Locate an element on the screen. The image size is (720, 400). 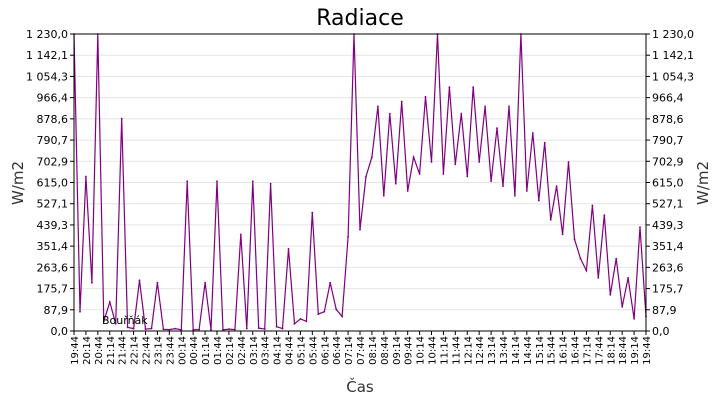
y-tick-label-right: 175,7 is located at coordinates (668, 289).